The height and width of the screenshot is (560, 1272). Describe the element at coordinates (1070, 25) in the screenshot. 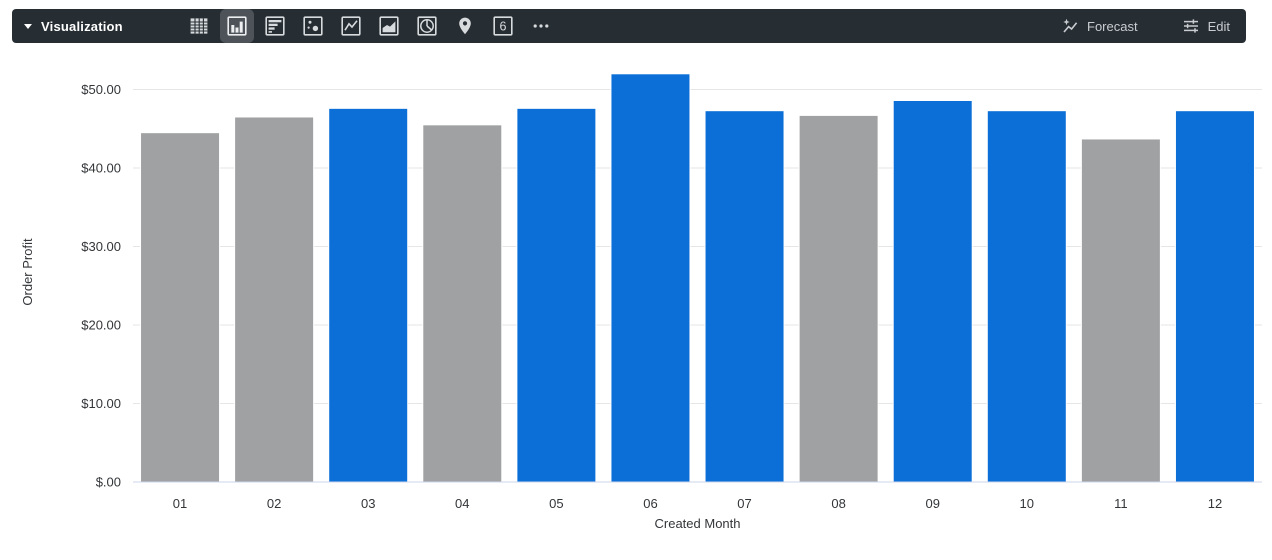

I see `forecast-icon` at that location.